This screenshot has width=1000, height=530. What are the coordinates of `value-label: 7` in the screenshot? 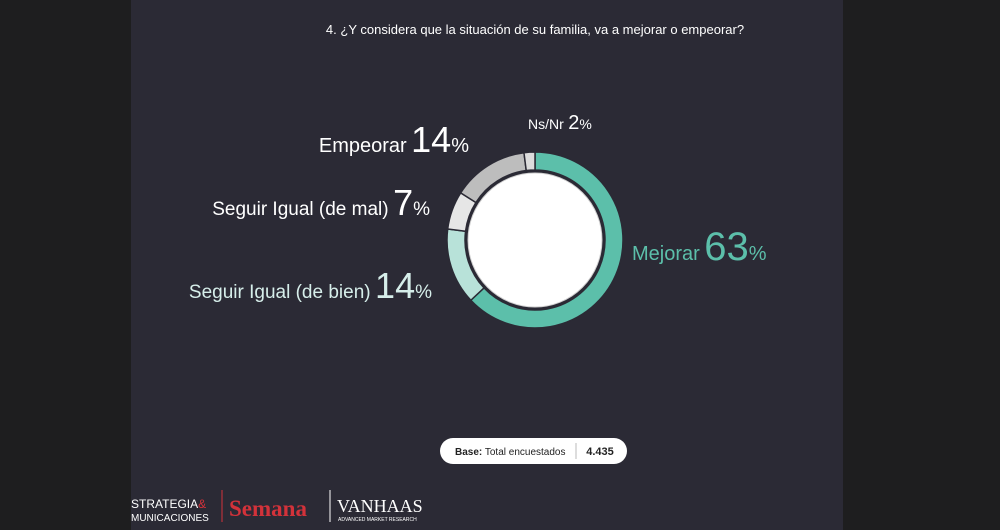 It's located at (403, 202).